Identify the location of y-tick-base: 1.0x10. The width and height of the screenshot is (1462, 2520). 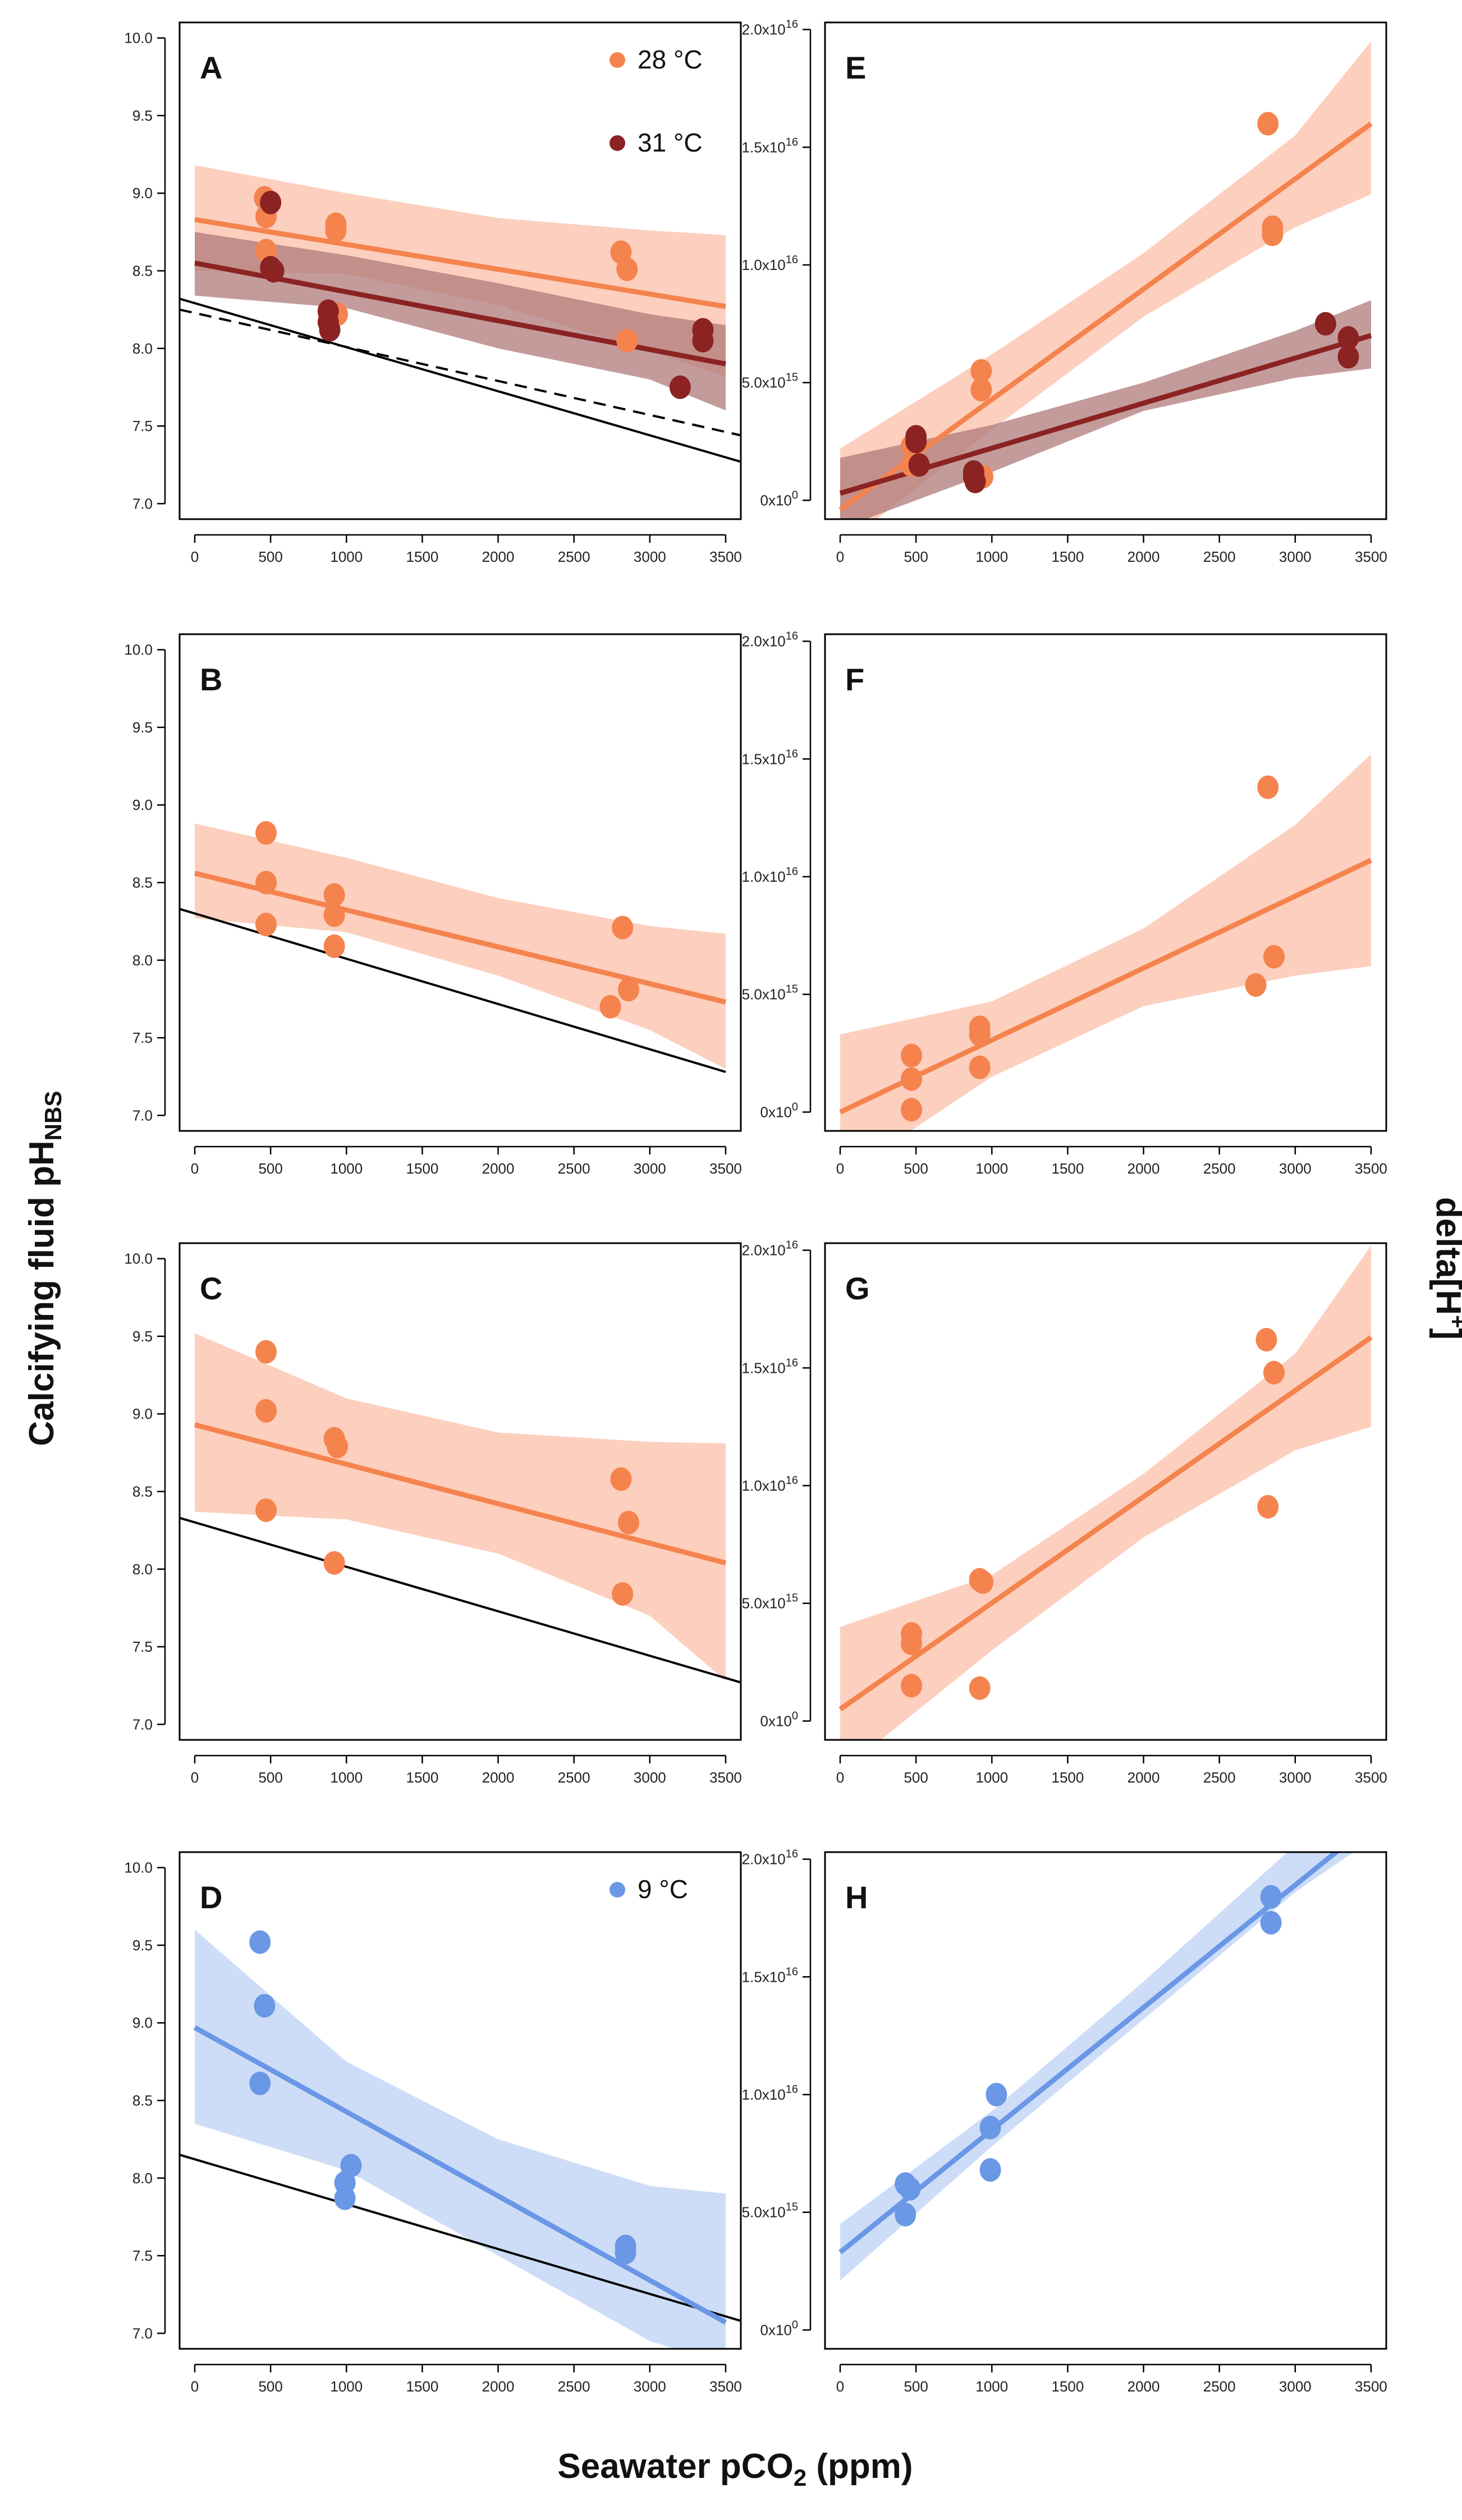
(764, 264).